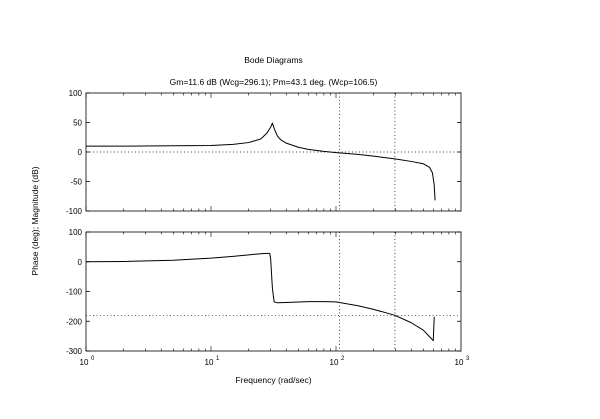  What do you see at coordinates (275, 361) in the screenshot?
I see `x-tick-labels: 10 0 10 1 10 2 10 3` at bounding box center [275, 361].